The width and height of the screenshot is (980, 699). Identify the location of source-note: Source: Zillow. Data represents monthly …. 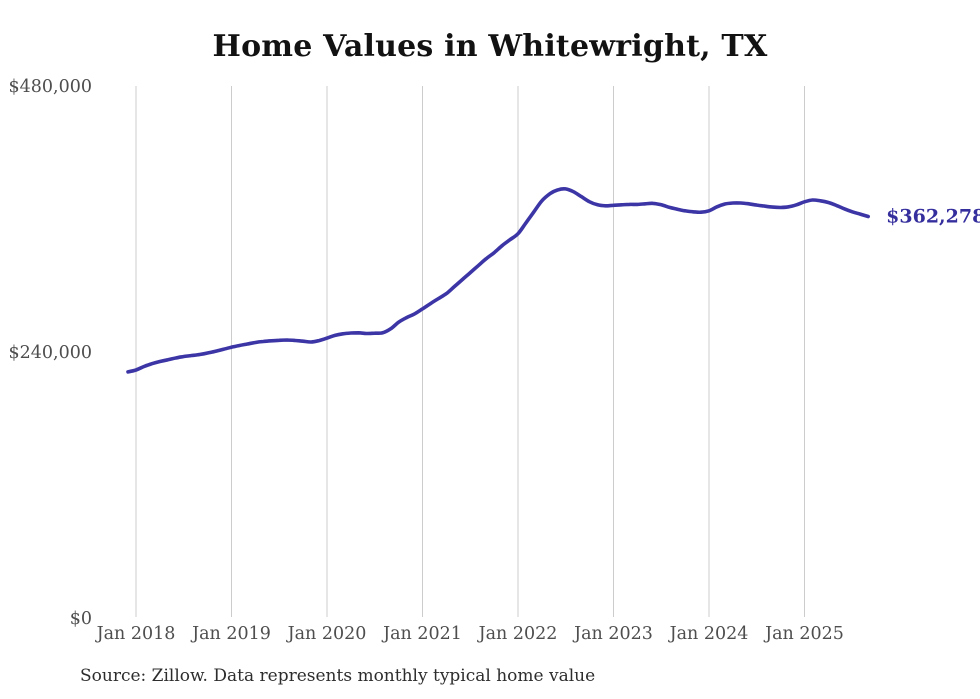
(338, 676).